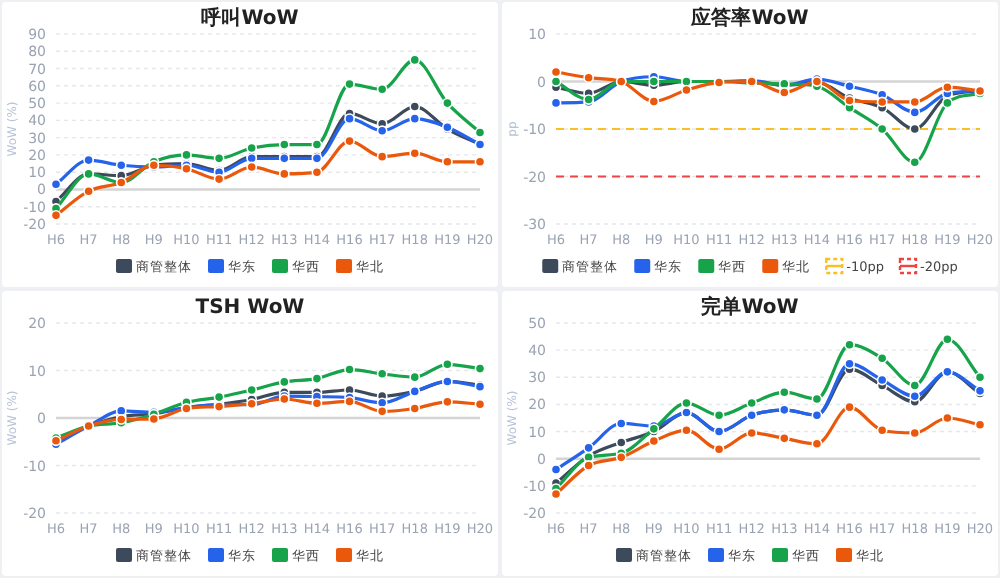 Image resolution: width=1000 pixels, height=578 pixels. What do you see at coordinates (250, 18) in the screenshot?
I see `chart-title: 呼叫WoW` at bounding box center [250, 18].